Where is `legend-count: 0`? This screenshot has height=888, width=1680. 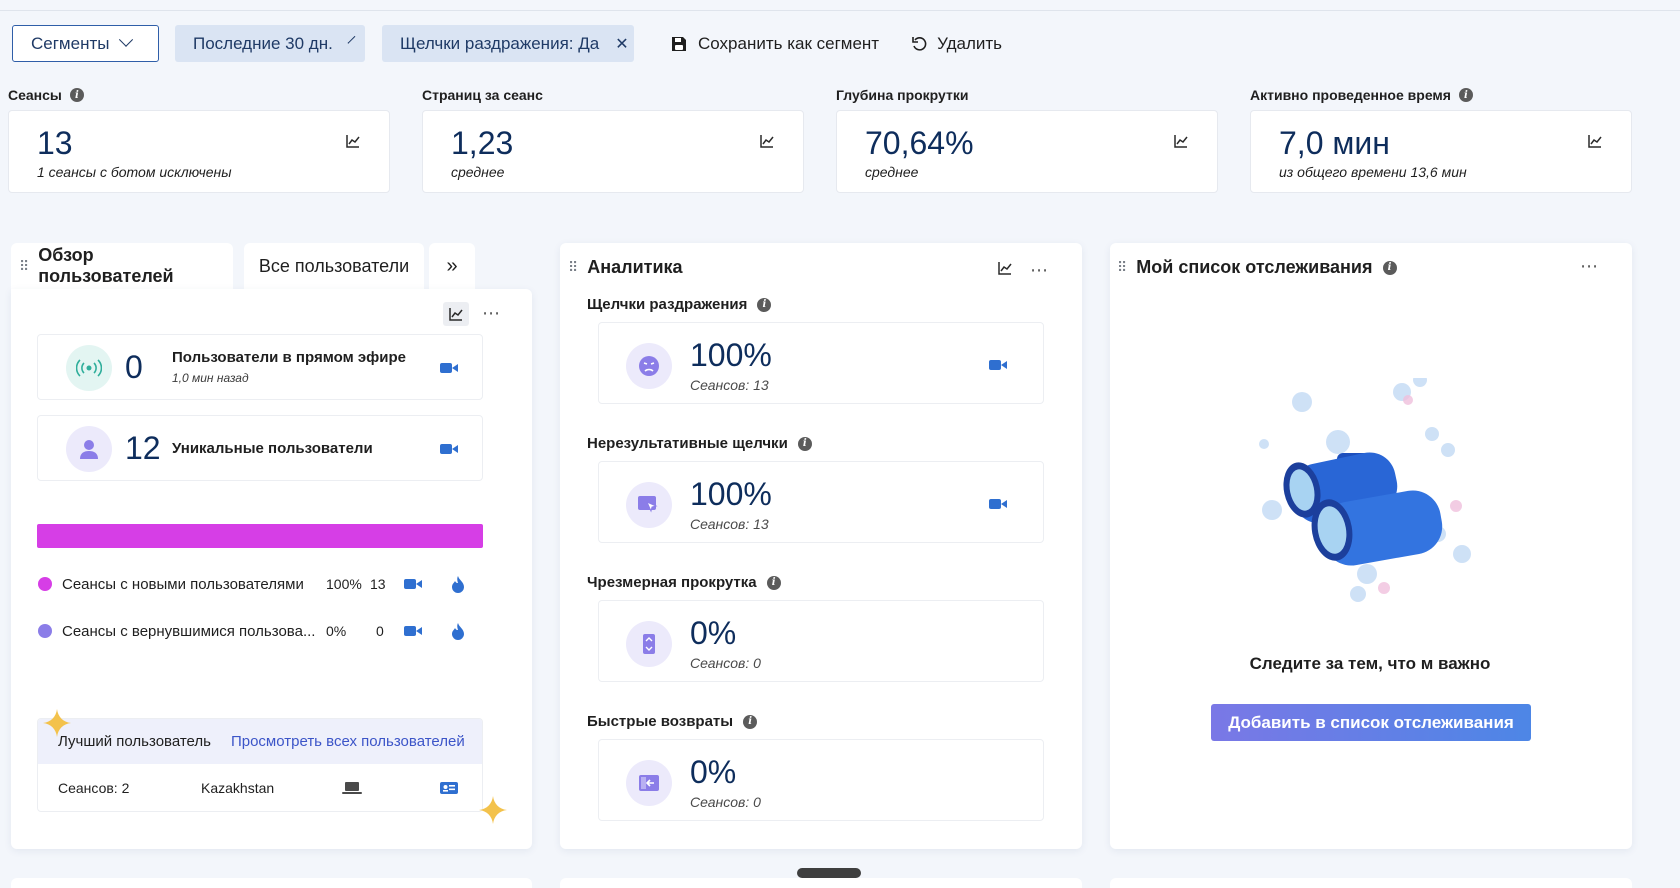
legend-count: 0 is located at coordinates (380, 631).